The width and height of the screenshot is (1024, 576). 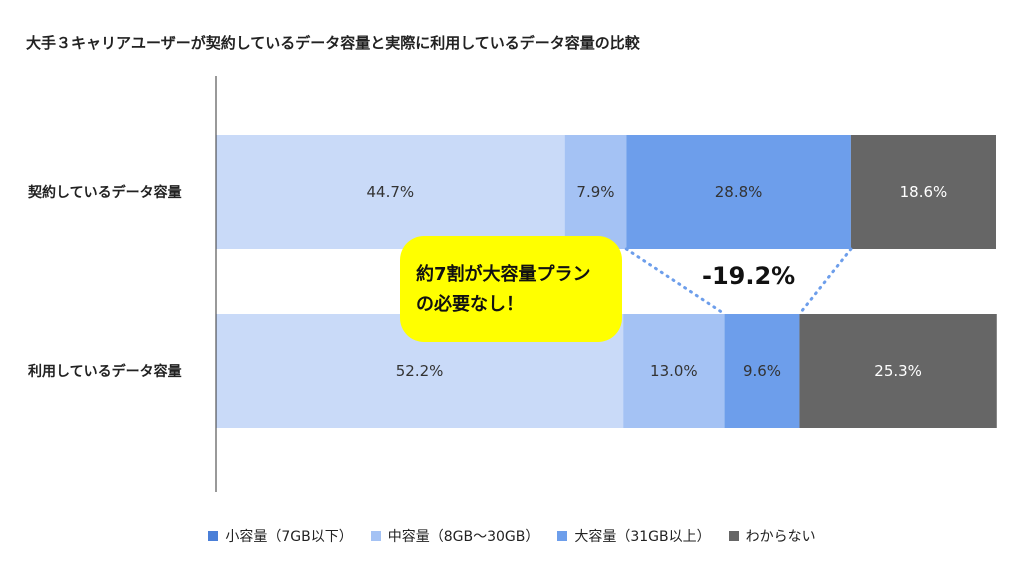 I want to click on callout-line-2: の必要なし！, so click(x=470, y=304).